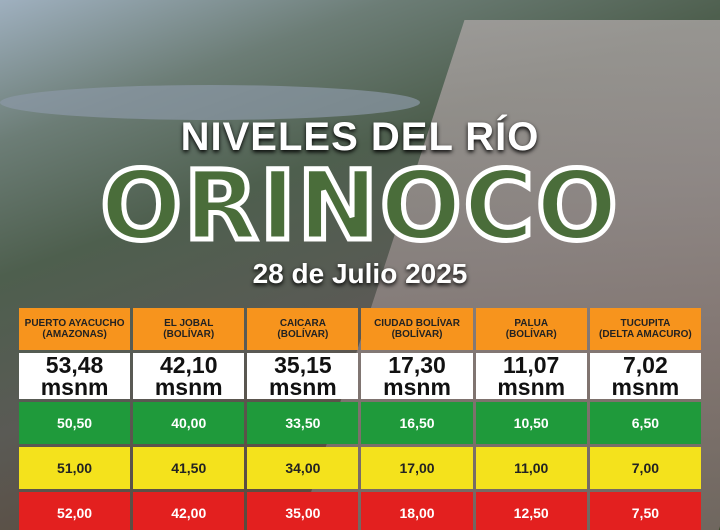 This screenshot has height=530, width=720. What do you see at coordinates (74, 365) in the screenshot?
I see `level-value: 53,48` at bounding box center [74, 365].